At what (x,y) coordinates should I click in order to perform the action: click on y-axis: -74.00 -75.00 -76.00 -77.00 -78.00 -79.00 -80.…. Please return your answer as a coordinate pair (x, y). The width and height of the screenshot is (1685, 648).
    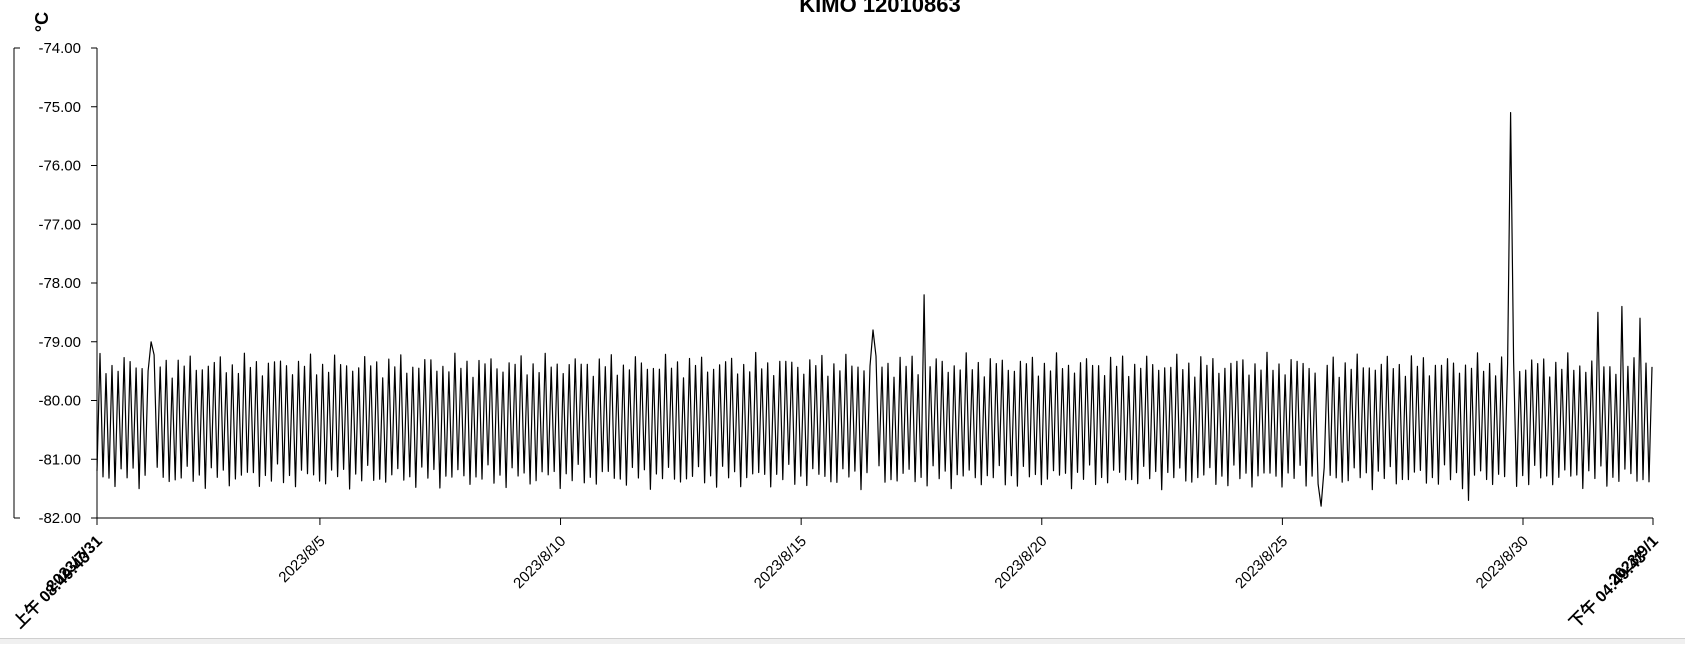
    Looking at the image, I should click on (55, 283).